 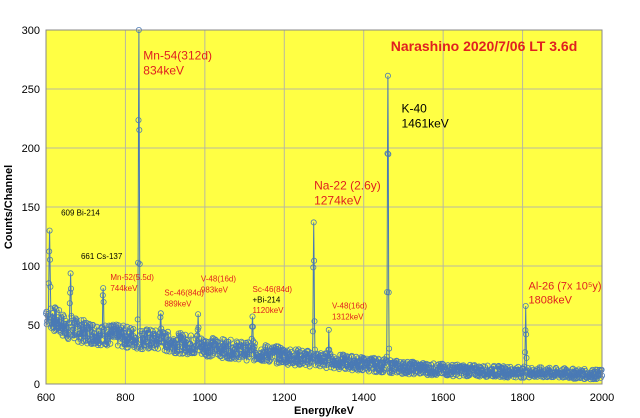 What do you see at coordinates (347, 185) in the screenshot?
I see `peak-label: Na-22 (2.6y)` at bounding box center [347, 185].